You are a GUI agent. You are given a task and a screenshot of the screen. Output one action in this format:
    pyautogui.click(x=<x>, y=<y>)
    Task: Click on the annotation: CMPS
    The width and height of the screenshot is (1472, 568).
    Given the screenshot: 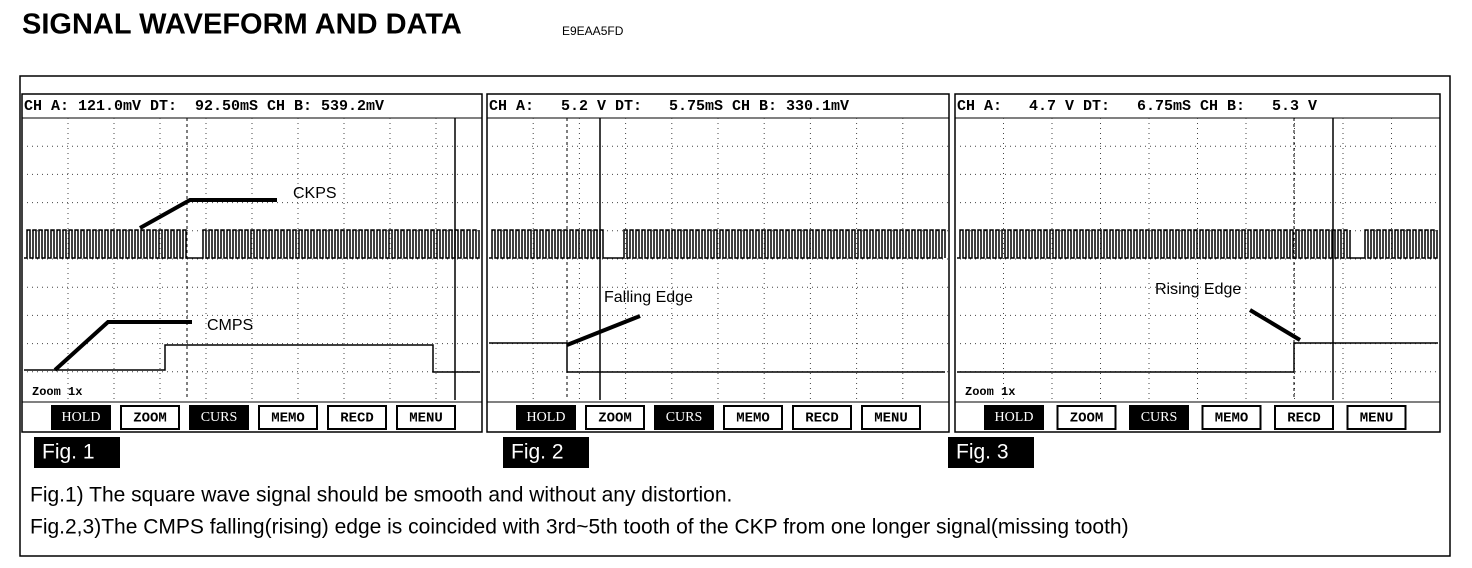 What is the action you would take?
    pyautogui.click(x=230, y=325)
    